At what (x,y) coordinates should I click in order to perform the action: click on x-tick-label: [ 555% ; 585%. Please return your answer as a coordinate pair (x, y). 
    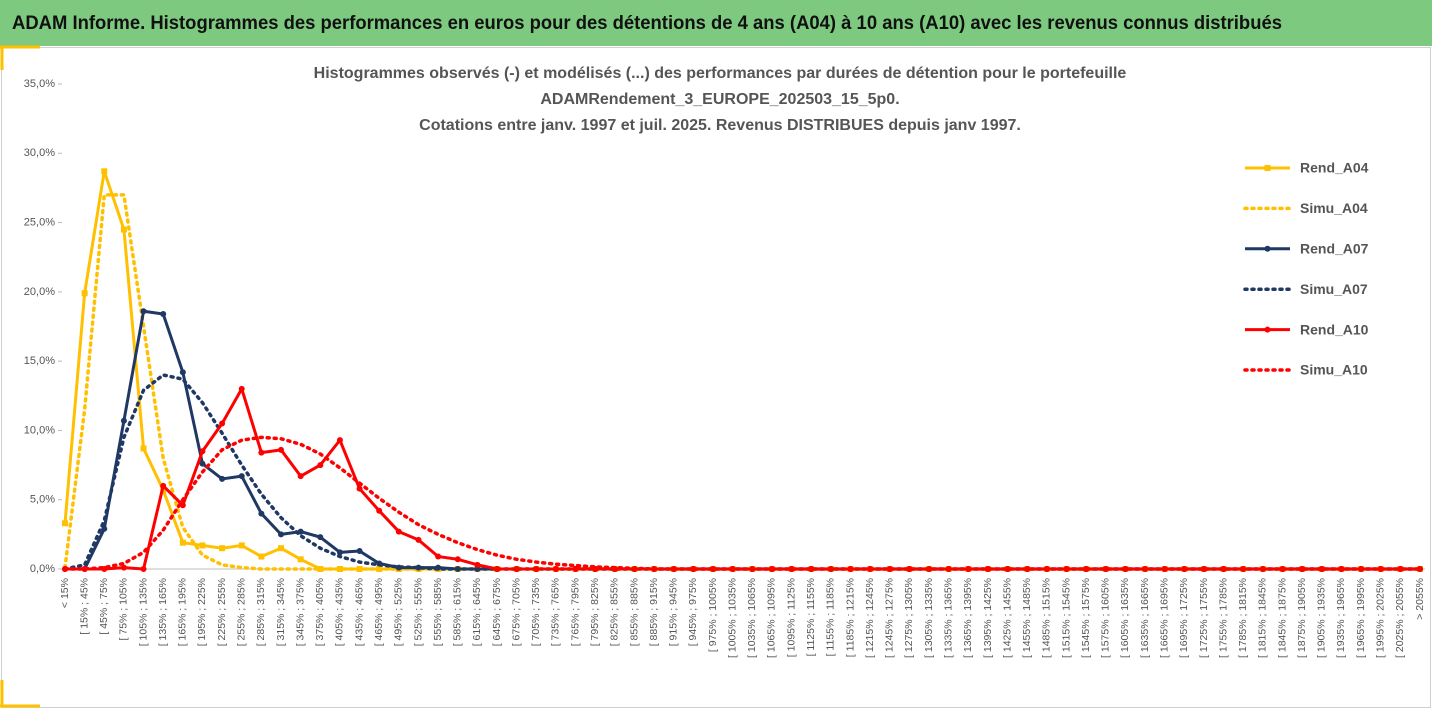
    Looking at the image, I should click on (438, 612).